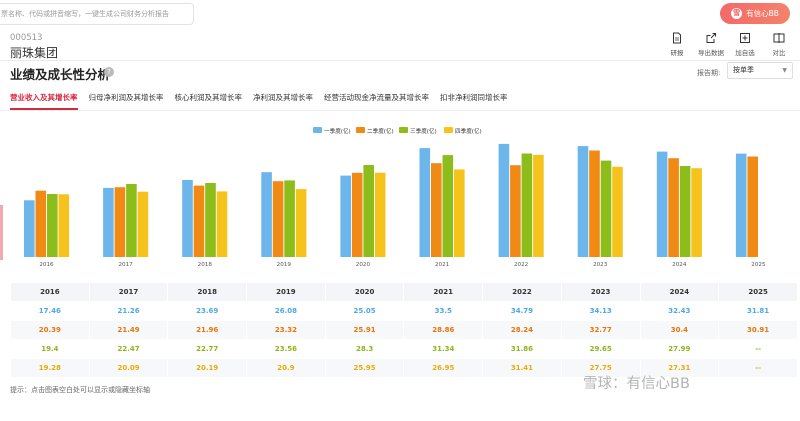 The height and width of the screenshot is (421, 800). Describe the element at coordinates (522, 330) in the screenshot. I see `table-cell: 28.24` at that location.